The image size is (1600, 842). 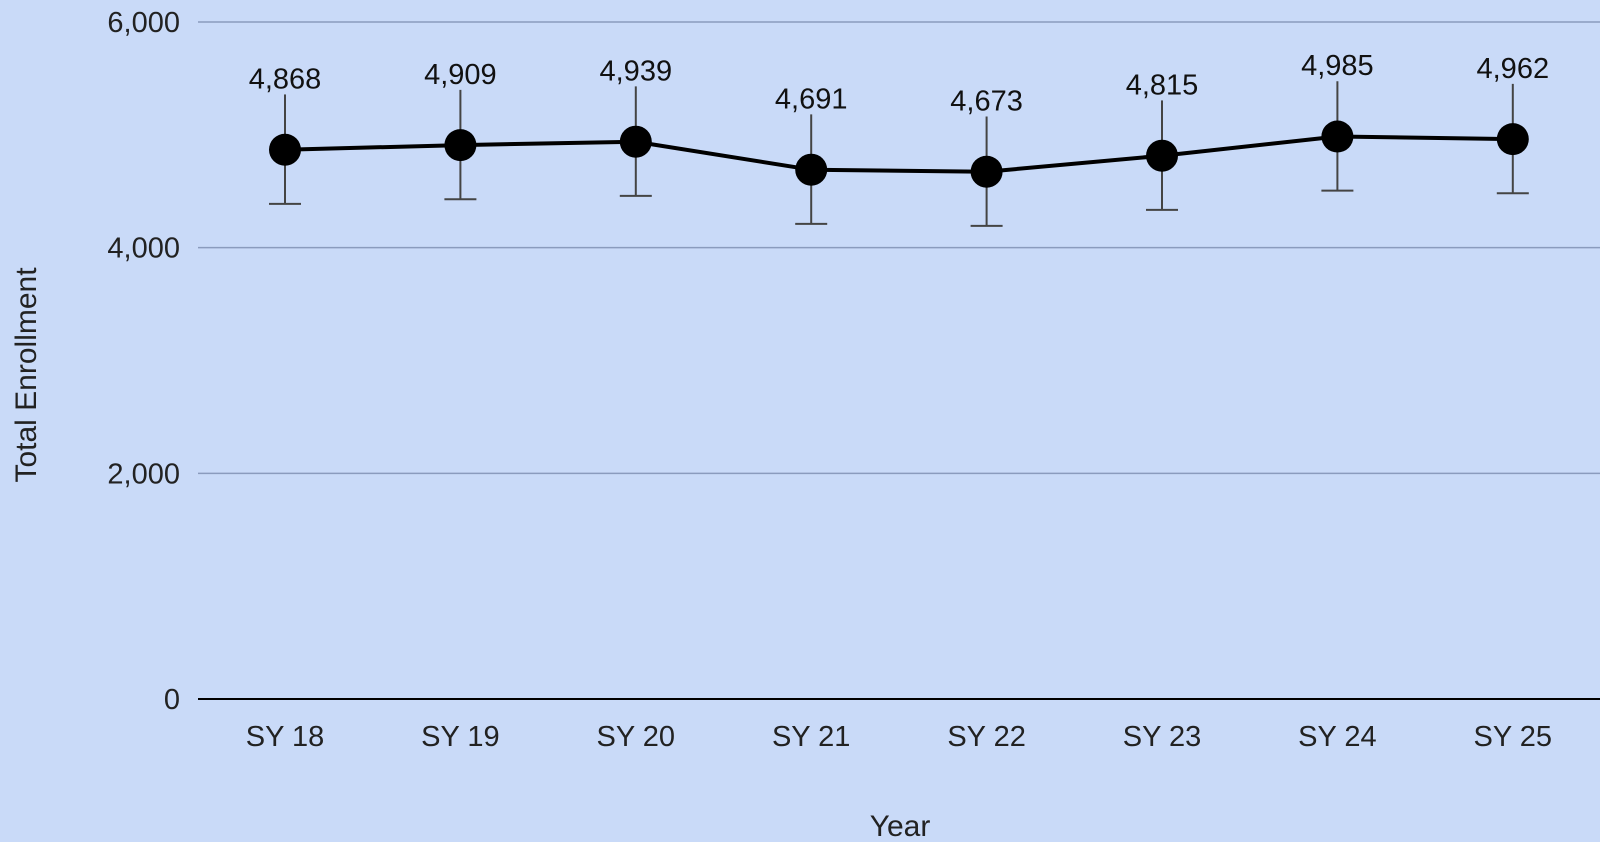 I want to click on x-tick-label: SY 18, so click(x=285, y=737).